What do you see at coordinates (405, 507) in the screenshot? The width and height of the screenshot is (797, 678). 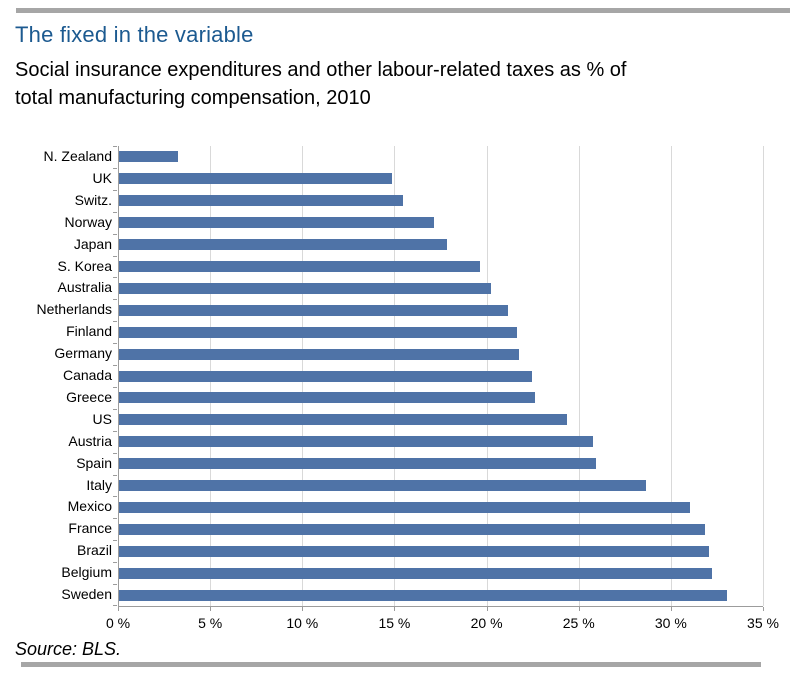 I see `bar-mexico` at bounding box center [405, 507].